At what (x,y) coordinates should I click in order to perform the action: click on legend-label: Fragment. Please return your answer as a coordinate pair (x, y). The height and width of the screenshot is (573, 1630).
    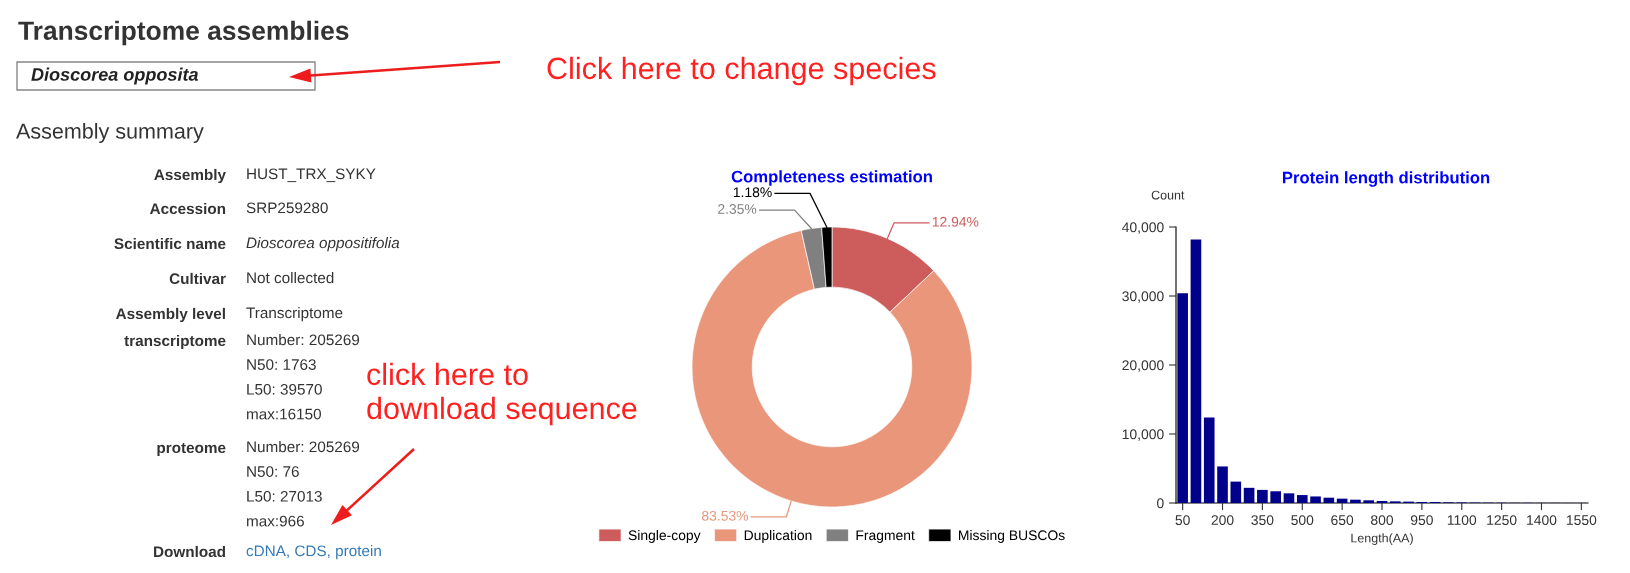
    Looking at the image, I should click on (885, 536).